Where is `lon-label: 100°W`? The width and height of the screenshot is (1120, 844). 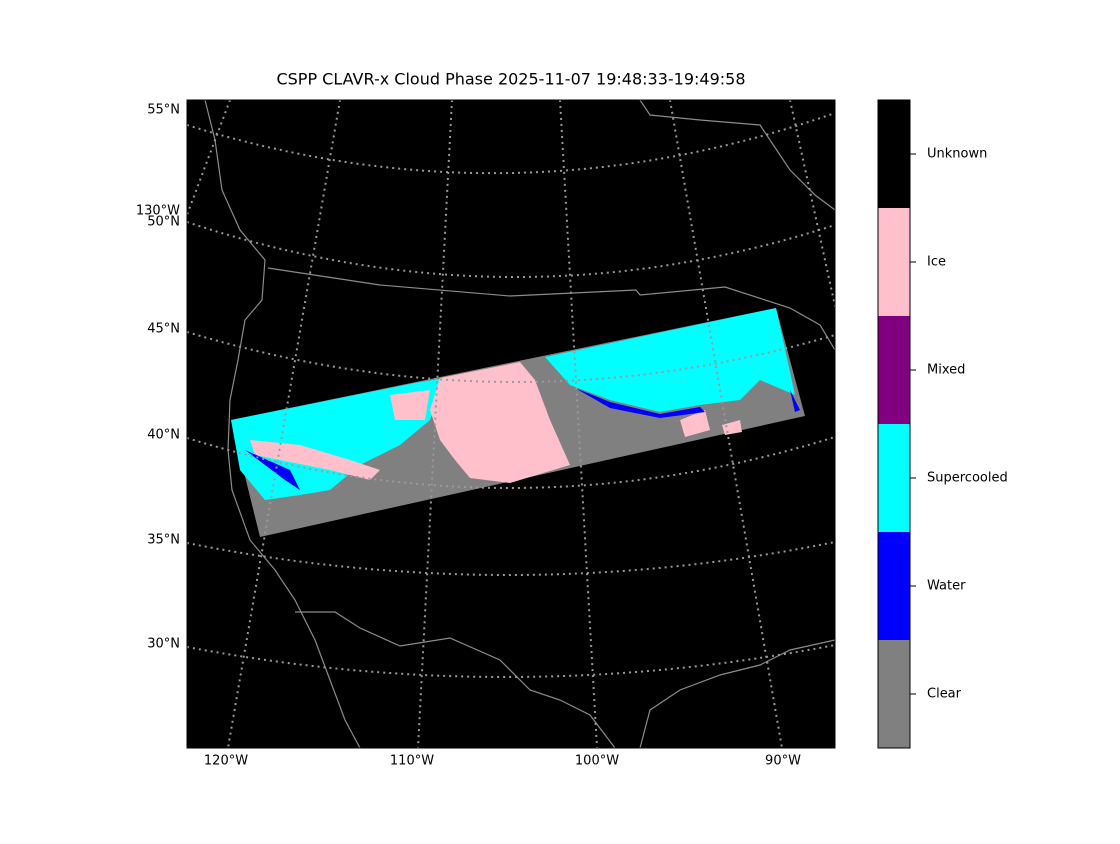 lon-label: 100°W is located at coordinates (597, 761).